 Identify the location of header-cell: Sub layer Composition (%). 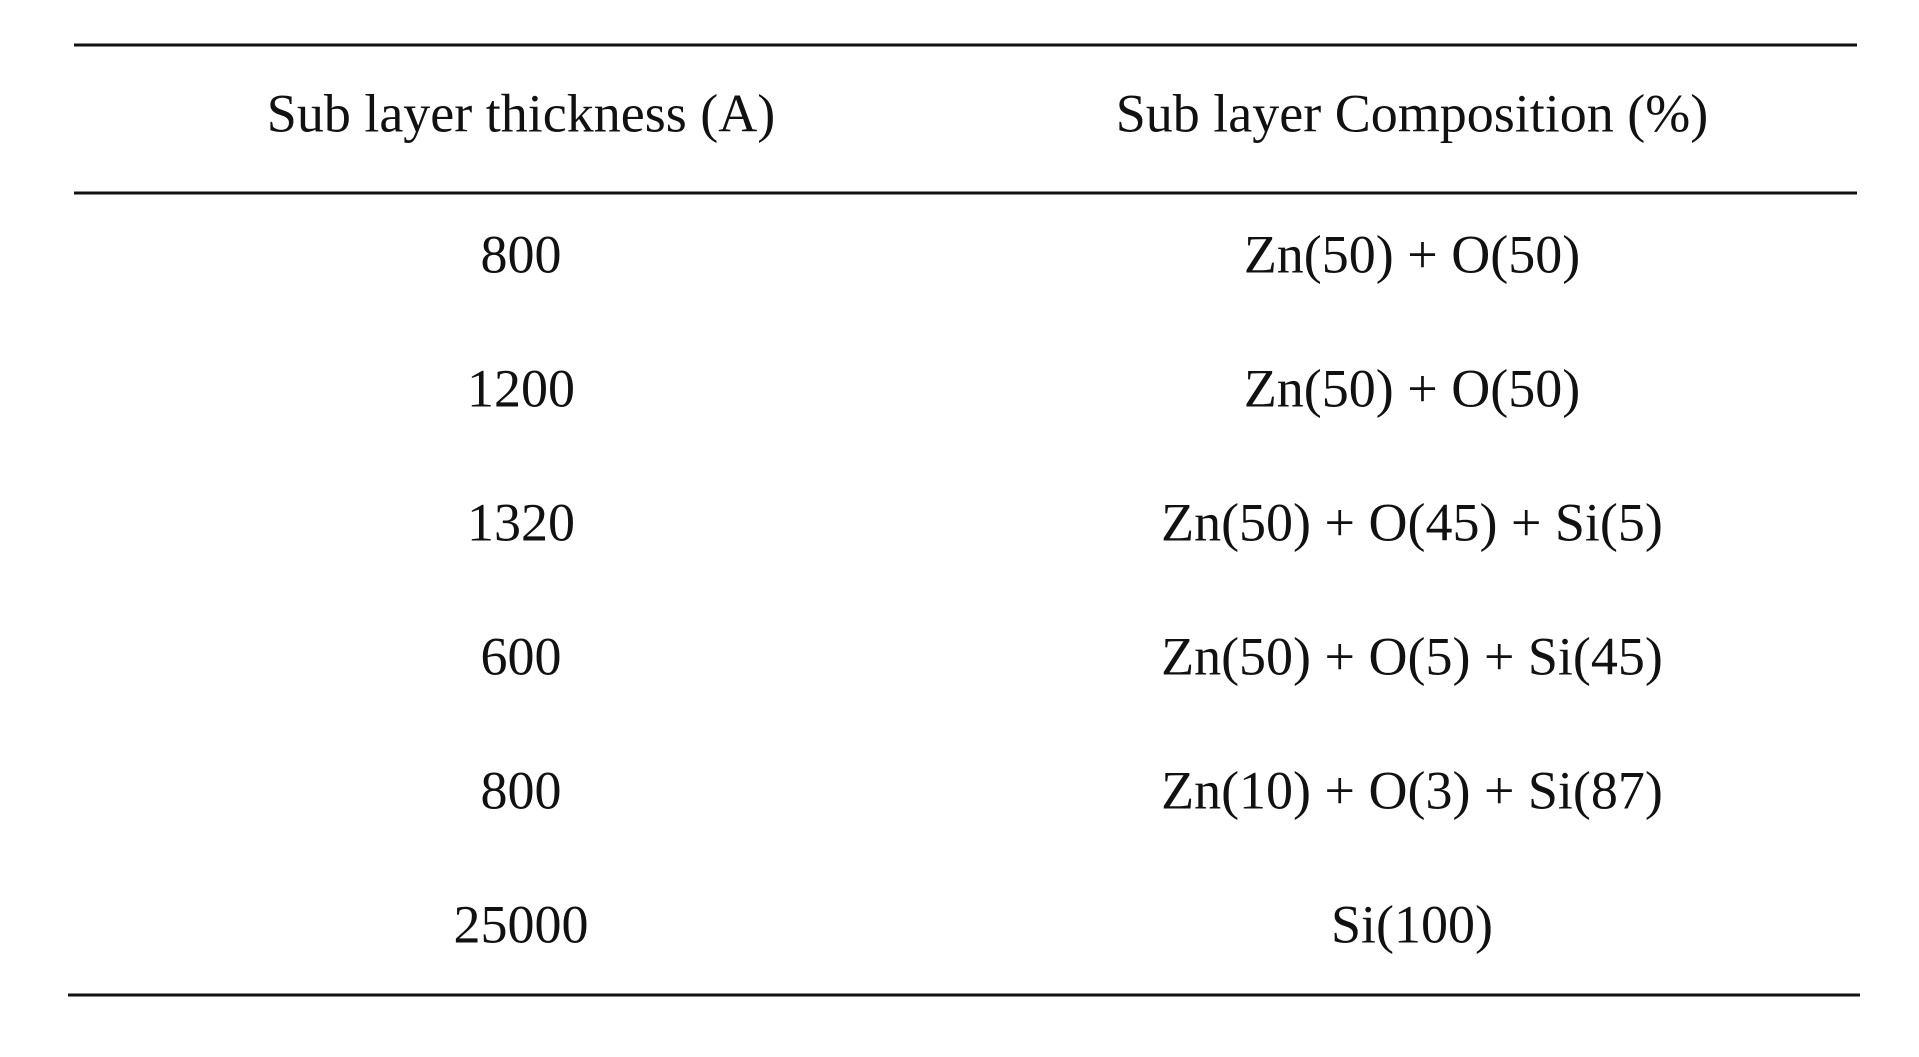
(1412, 113).